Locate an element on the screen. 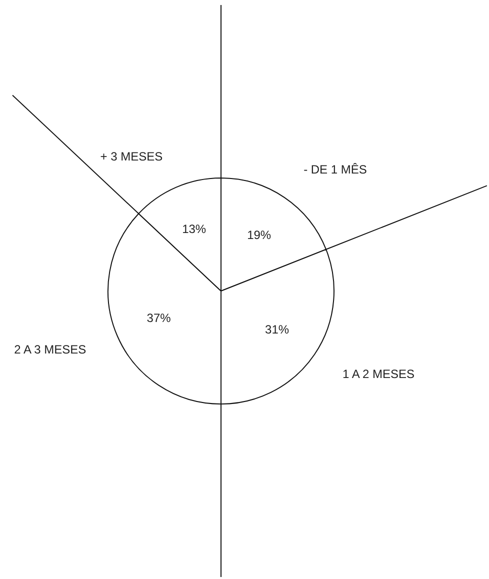 The height and width of the screenshot is (579, 489). data-label: 31% is located at coordinates (277, 329).